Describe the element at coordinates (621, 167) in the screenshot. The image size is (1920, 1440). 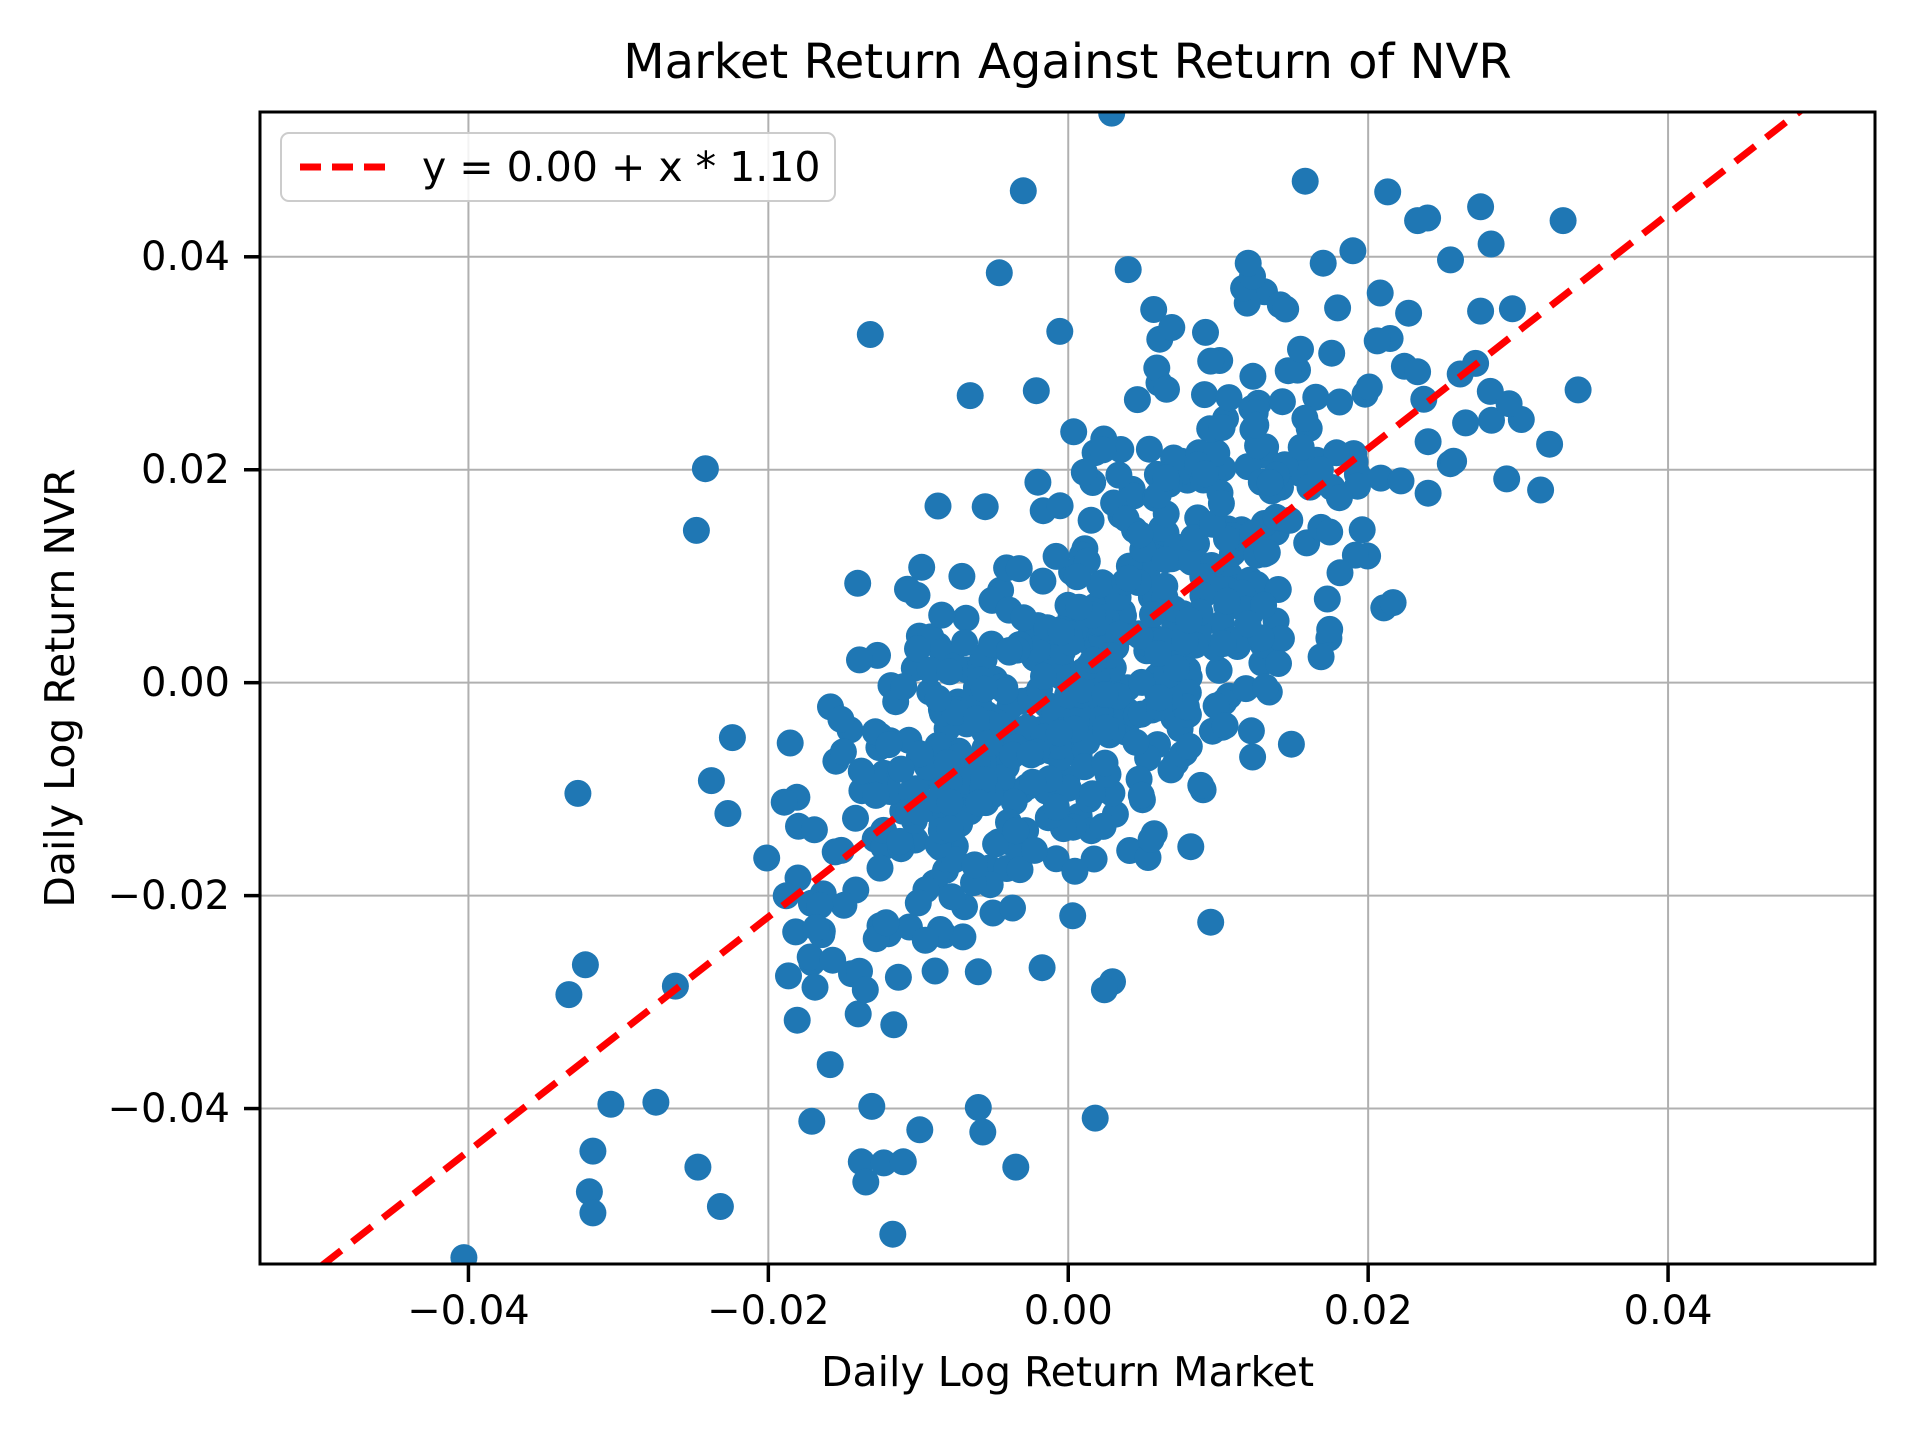
I see `legend-label: y = 0.00 + x * 1.10` at that location.